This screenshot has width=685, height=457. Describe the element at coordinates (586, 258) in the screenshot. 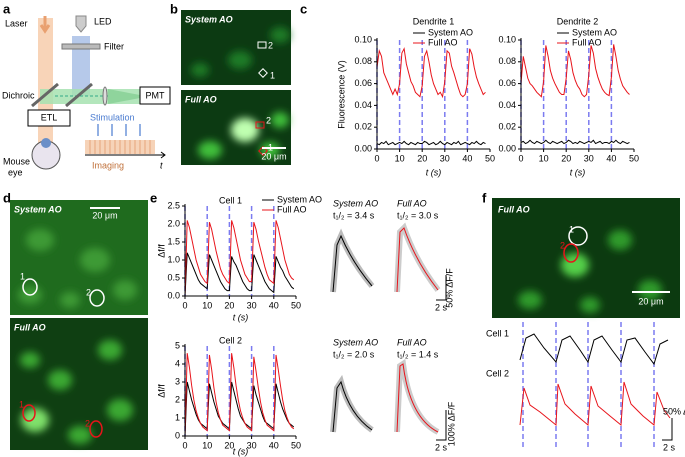

I see `micrograph: Full AO 1 2 20 μm` at that location.